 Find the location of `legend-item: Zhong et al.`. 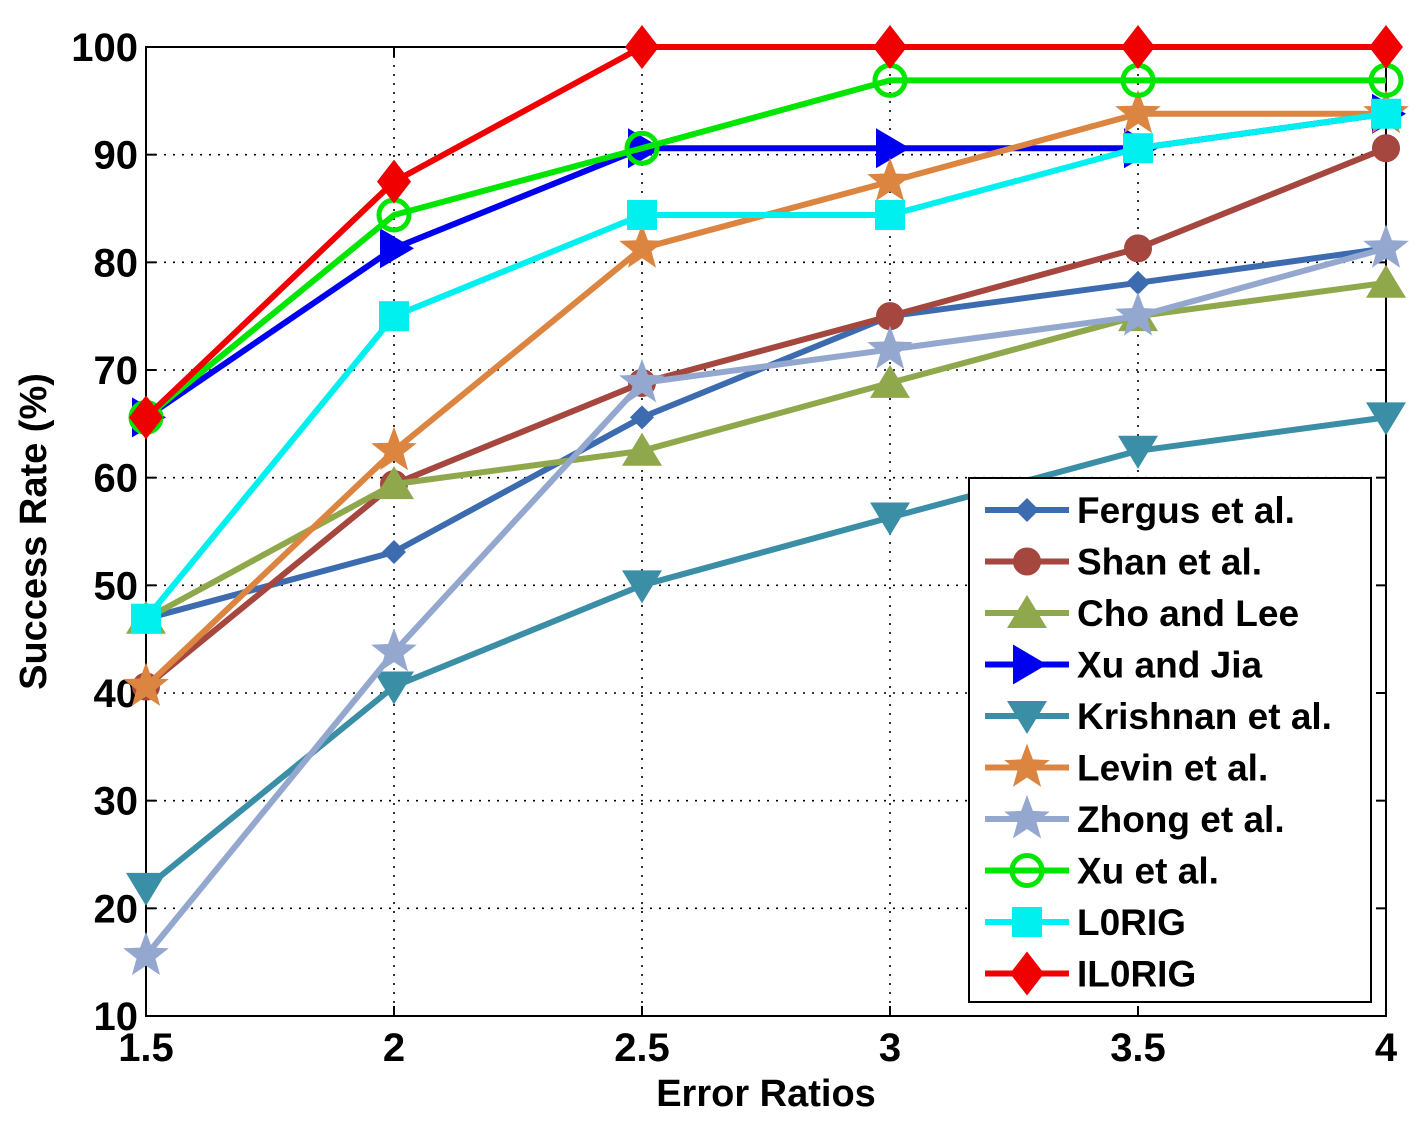

legend-item: Zhong et al. is located at coordinates (1135, 817).